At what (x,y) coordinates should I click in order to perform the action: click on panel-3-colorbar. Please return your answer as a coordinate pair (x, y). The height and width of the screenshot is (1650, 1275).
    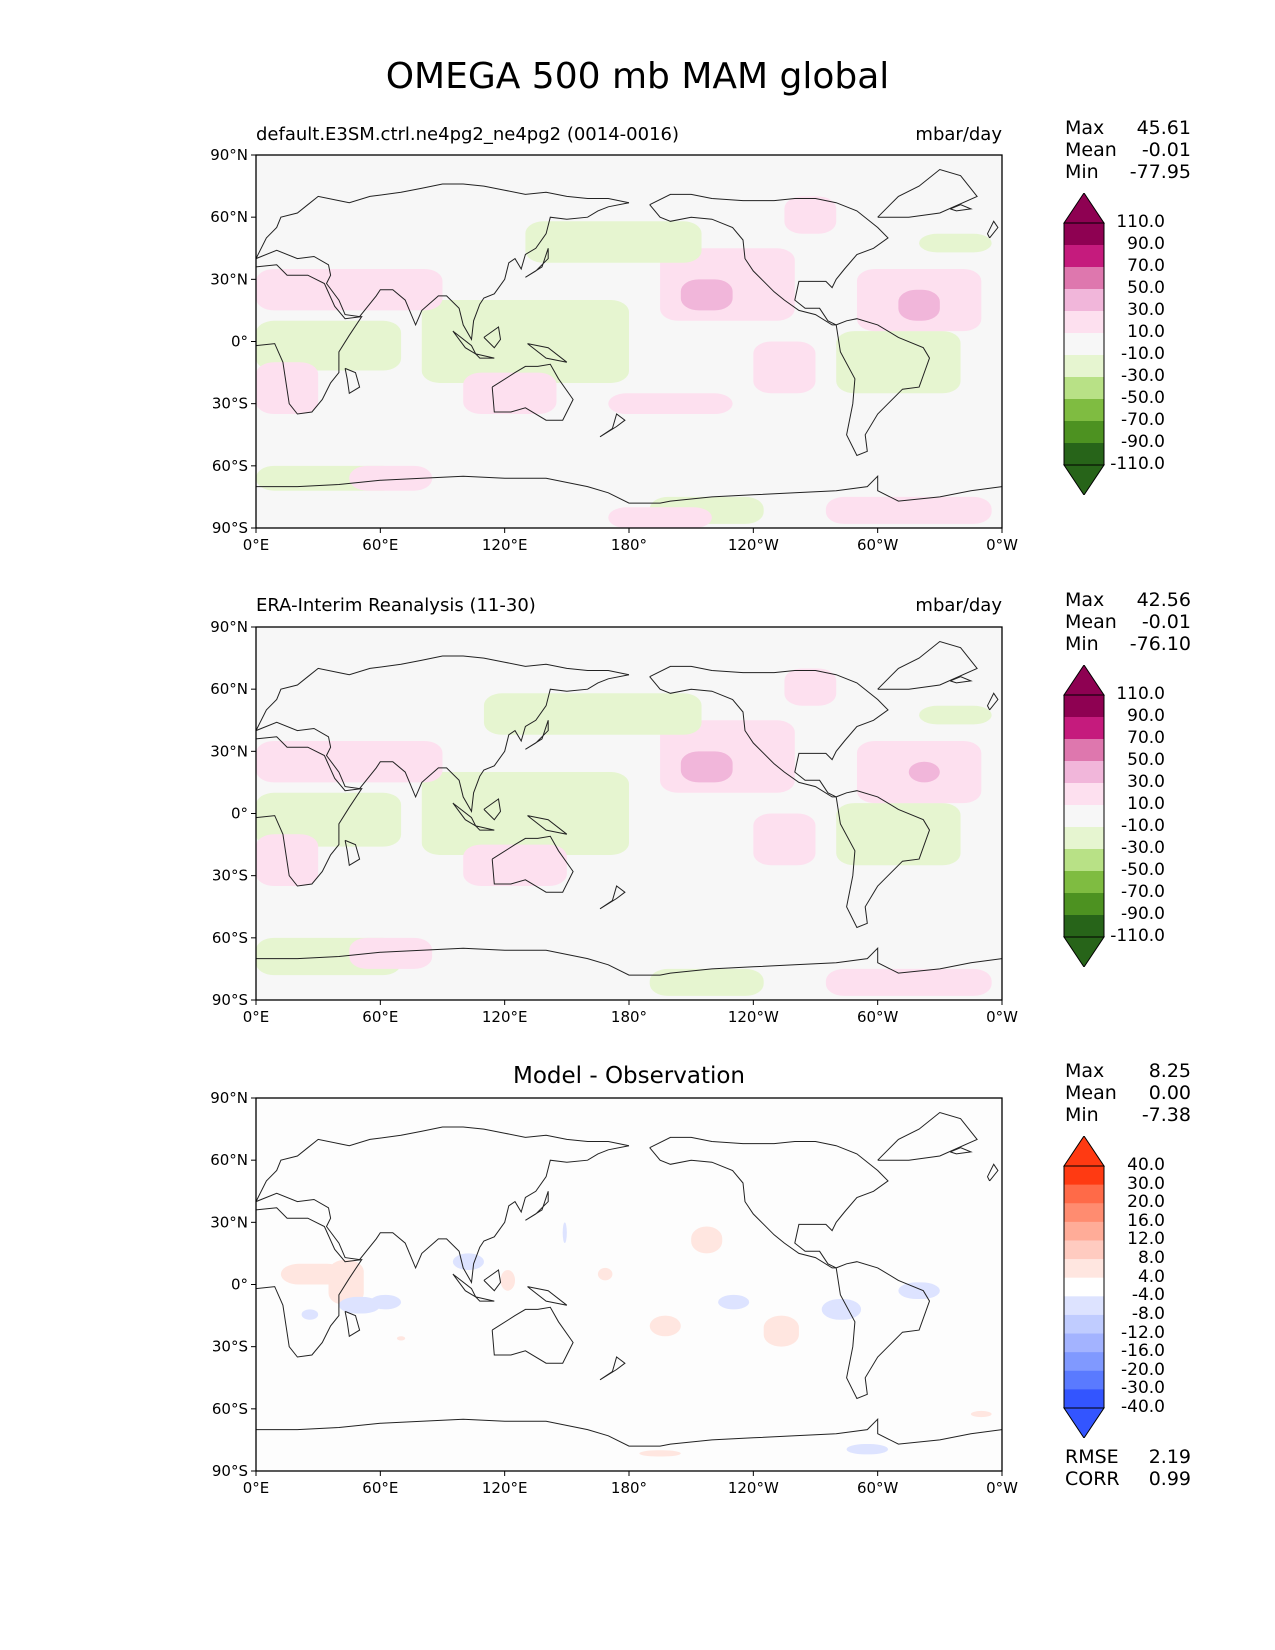
    Looking at the image, I should click on (1084, 1287).